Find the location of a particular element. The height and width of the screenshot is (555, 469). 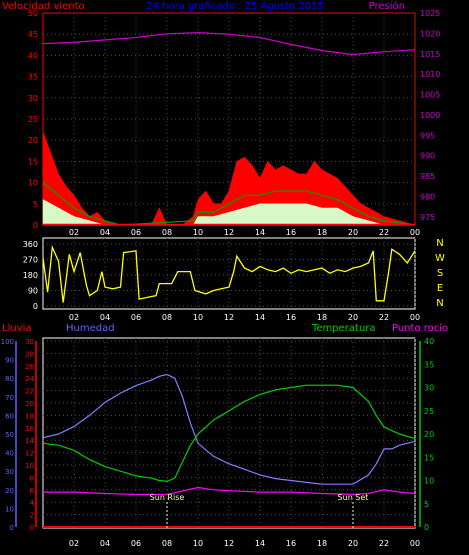

temp-tick-label: 10 is located at coordinates (429, 481).